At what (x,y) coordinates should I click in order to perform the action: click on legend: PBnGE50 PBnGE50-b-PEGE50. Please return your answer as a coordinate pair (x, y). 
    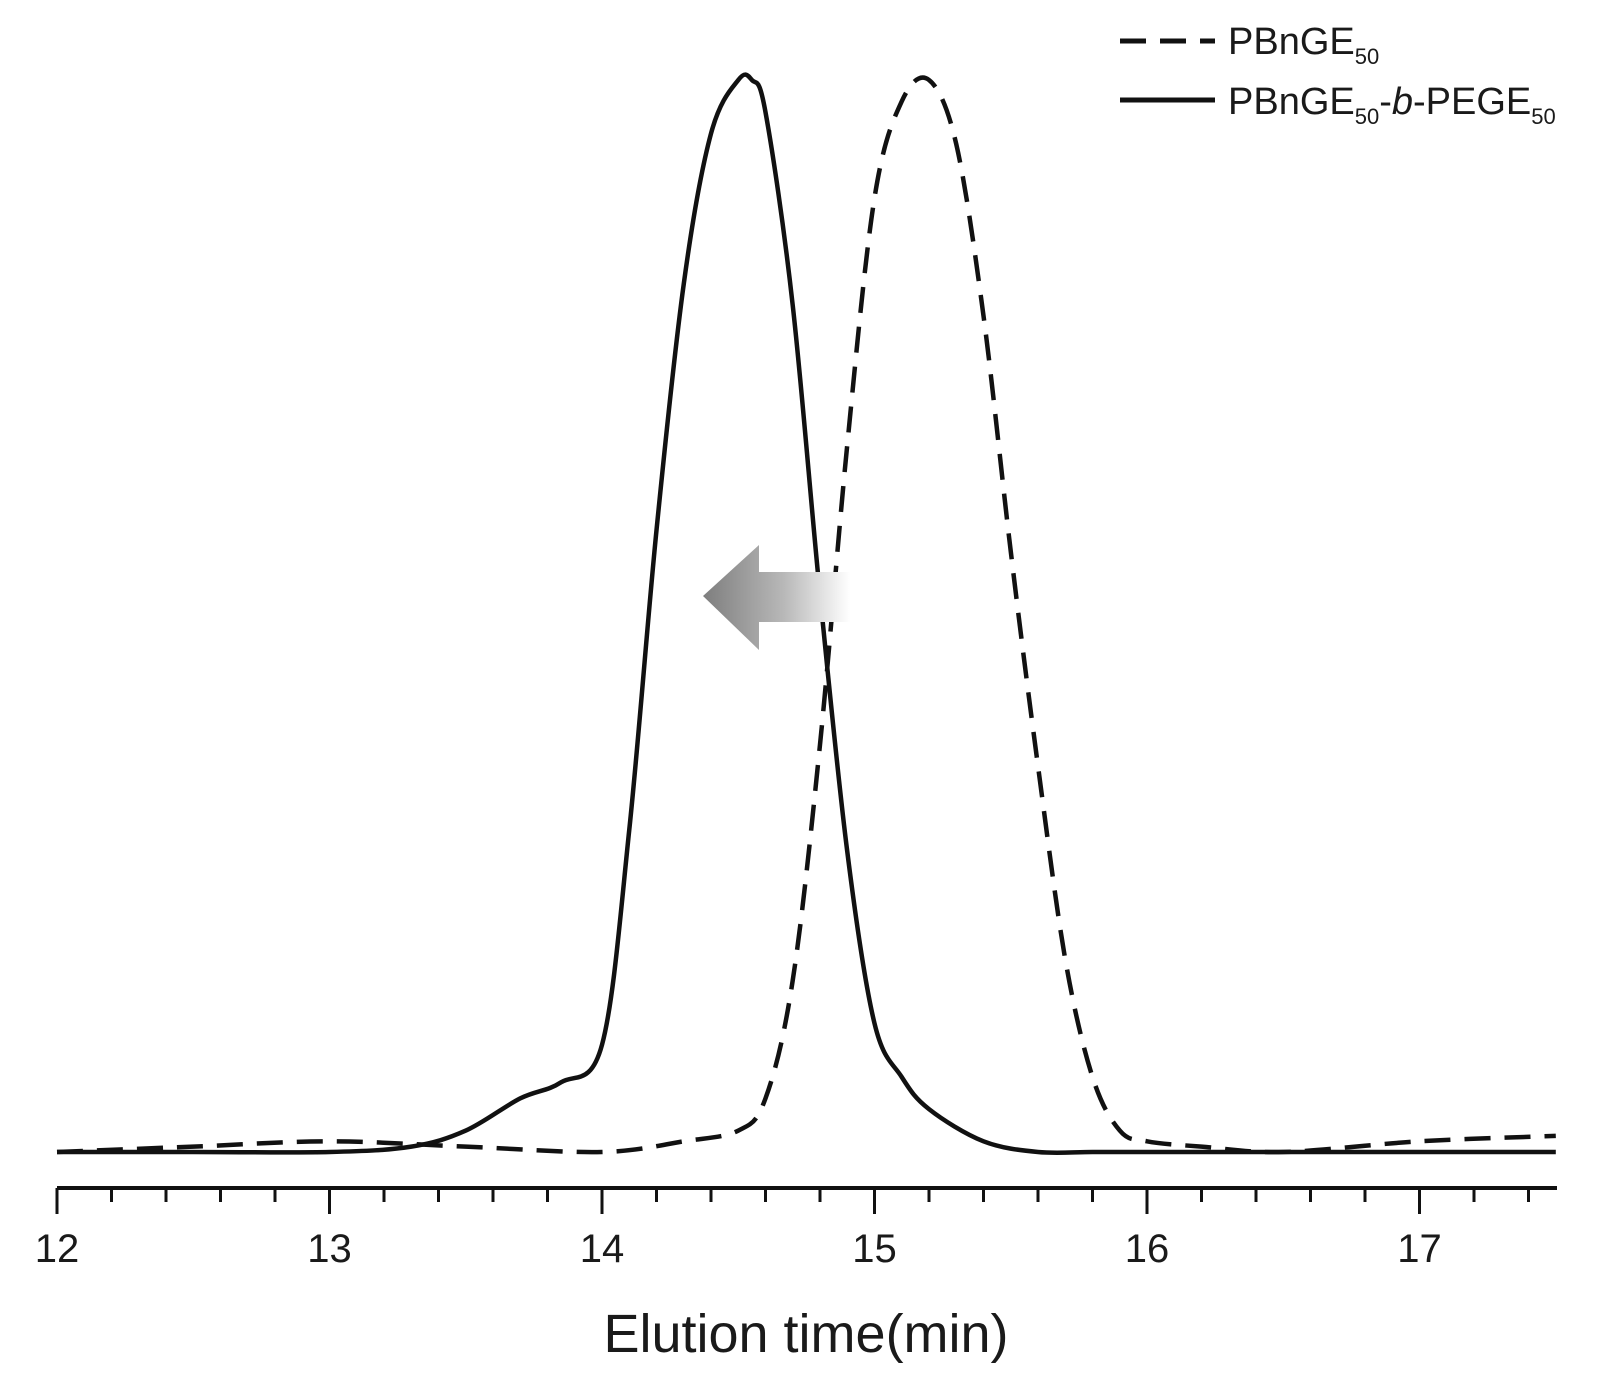
    Looking at the image, I should click on (1338, 75).